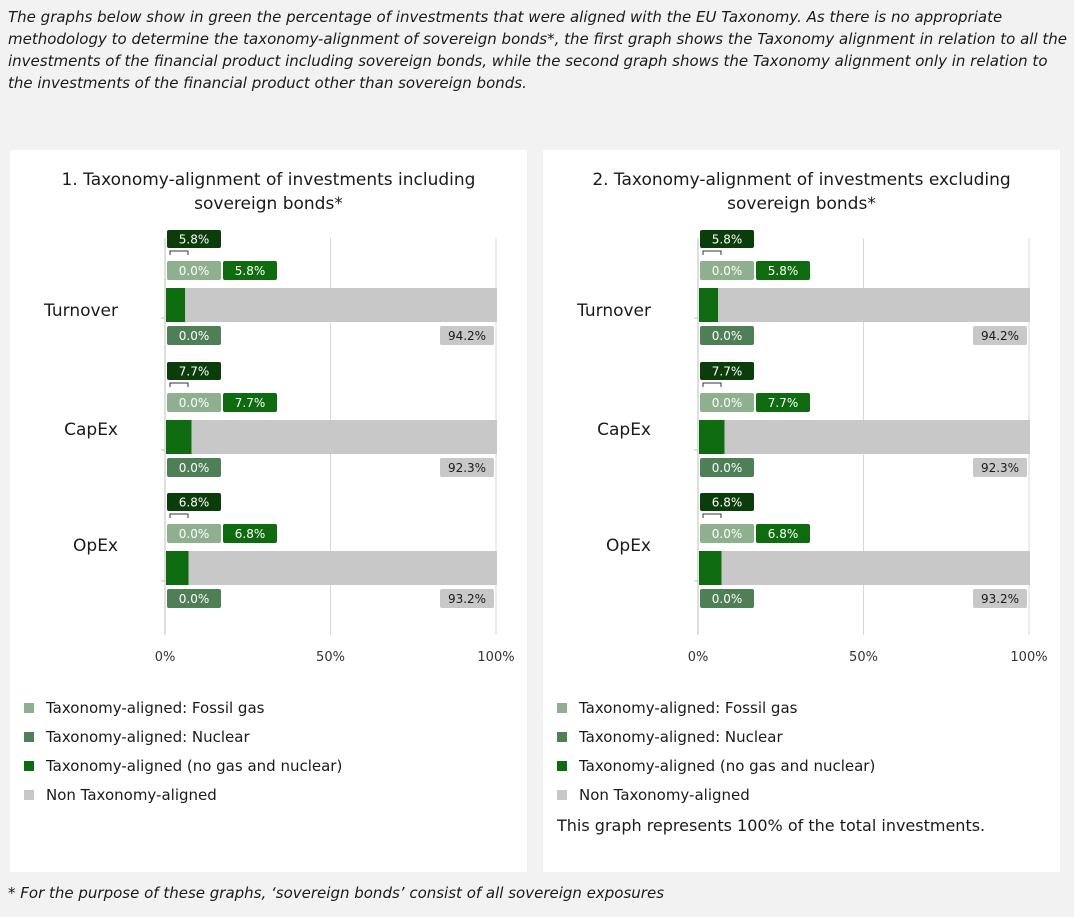 This screenshot has width=1074, height=917. What do you see at coordinates (259, 794) in the screenshot?
I see `legend-item-non-aligned: Non Taxonomy-aligned` at bounding box center [259, 794].